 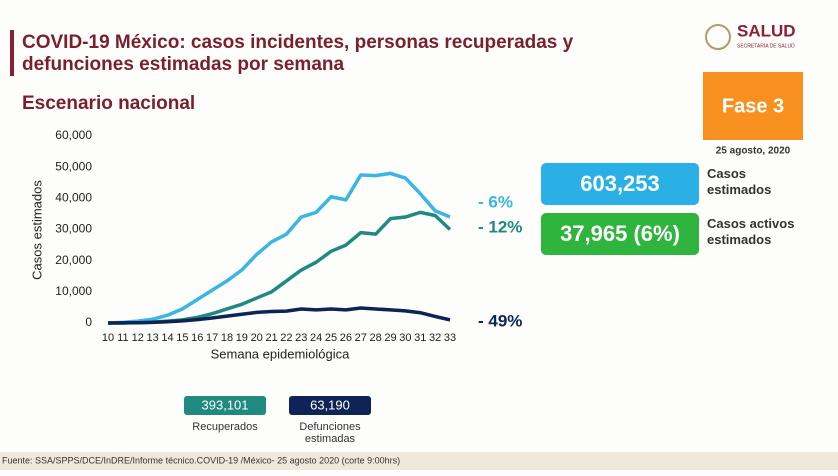 What do you see at coordinates (108, 103) in the screenshot?
I see `section-title: Escenario nacional` at bounding box center [108, 103].